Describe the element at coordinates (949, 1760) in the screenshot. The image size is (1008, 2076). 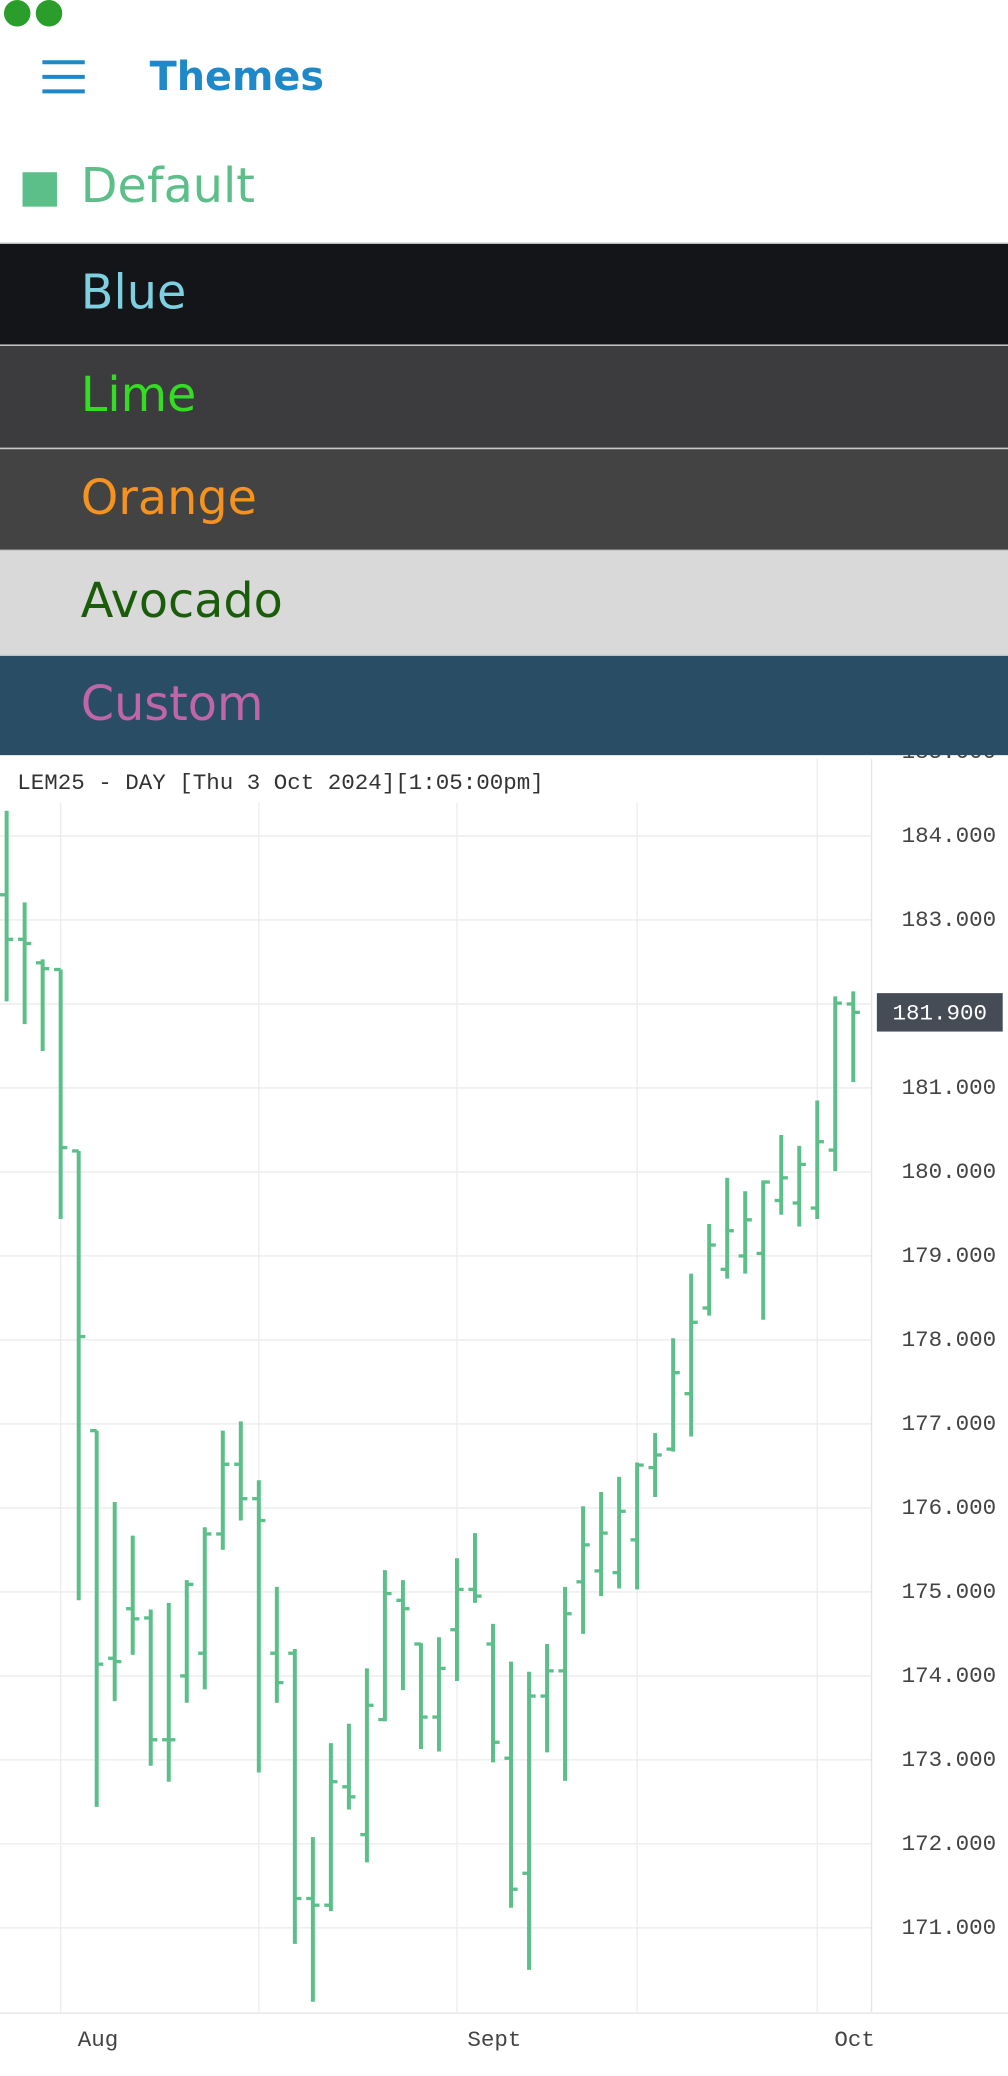
I see `y-tick-label: 173.000` at that location.